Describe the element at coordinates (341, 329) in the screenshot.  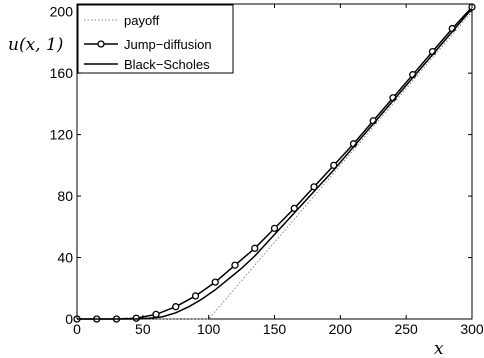
I see `x-tick-label: 200` at that location.